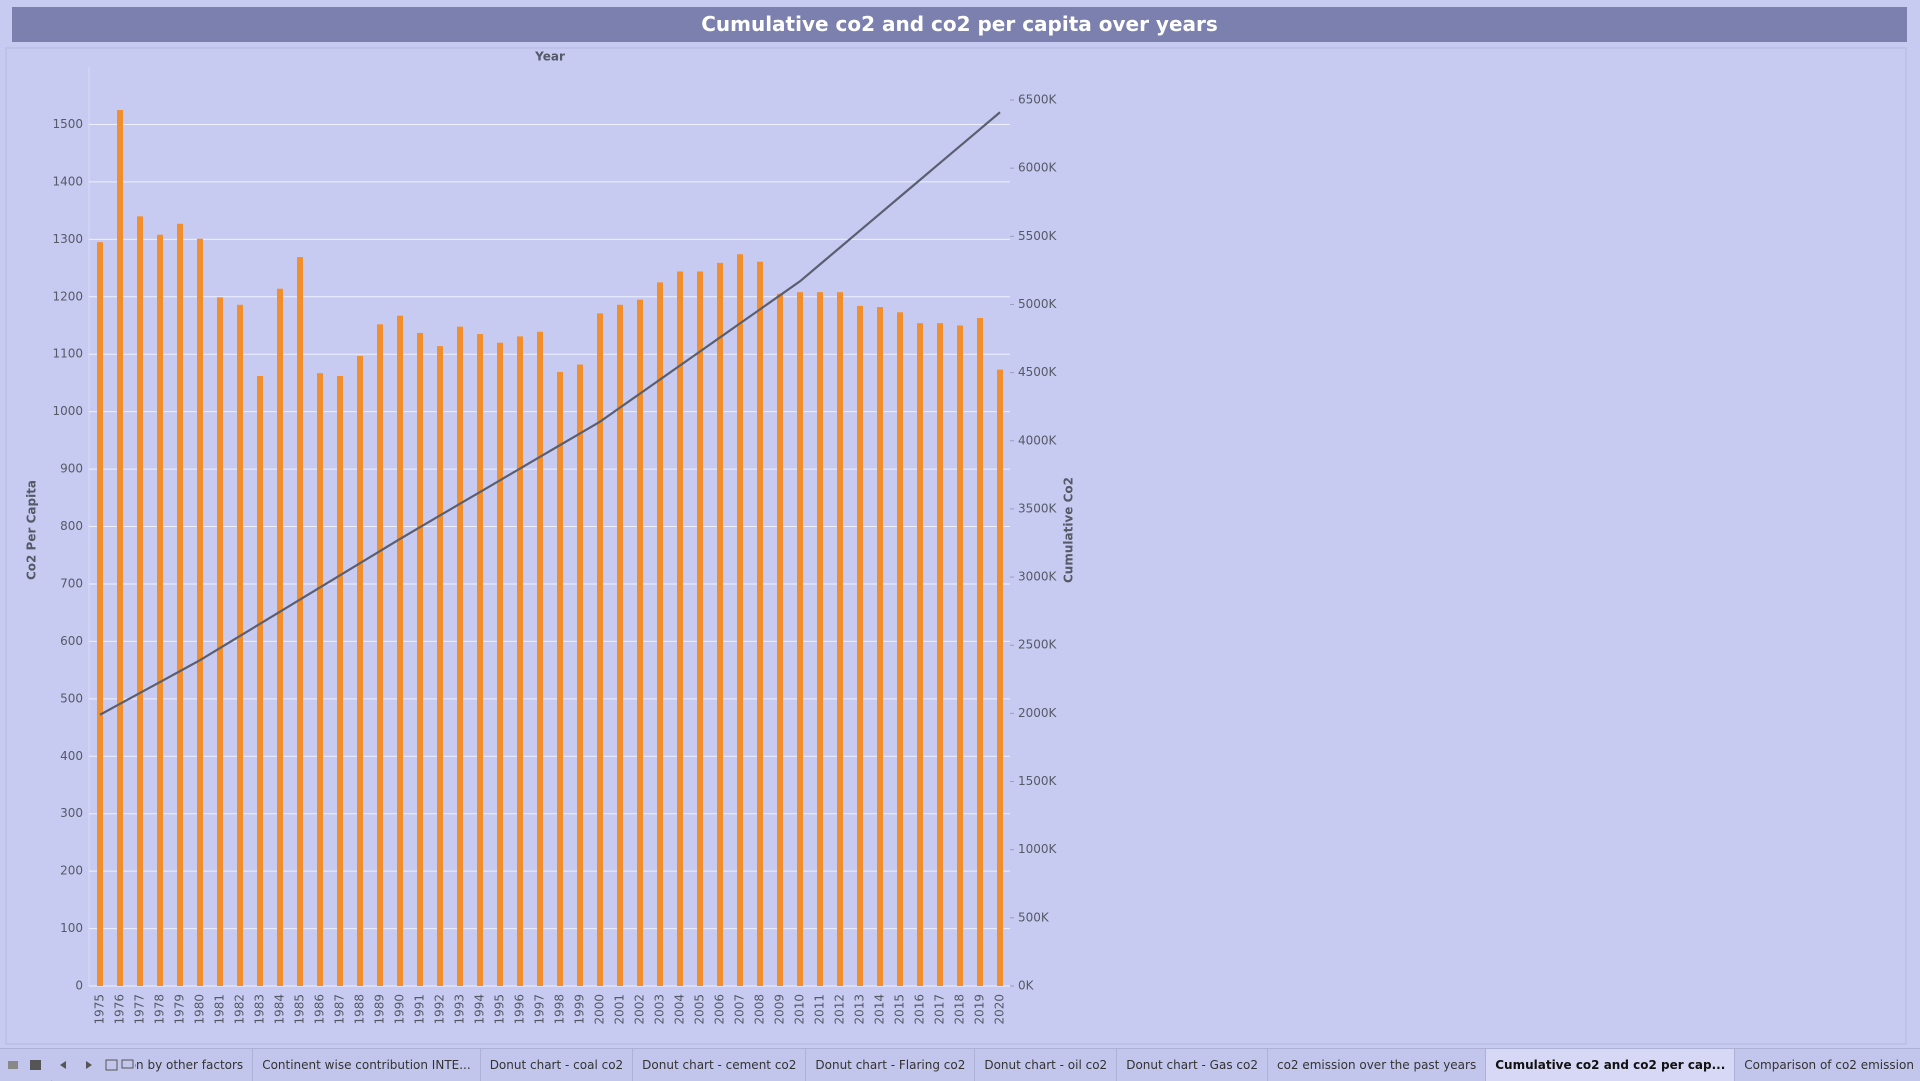  What do you see at coordinates (1038, 508) in the screenshot?
I see `y2-tick-label: 3500K` at bounding box center [1038, 508].